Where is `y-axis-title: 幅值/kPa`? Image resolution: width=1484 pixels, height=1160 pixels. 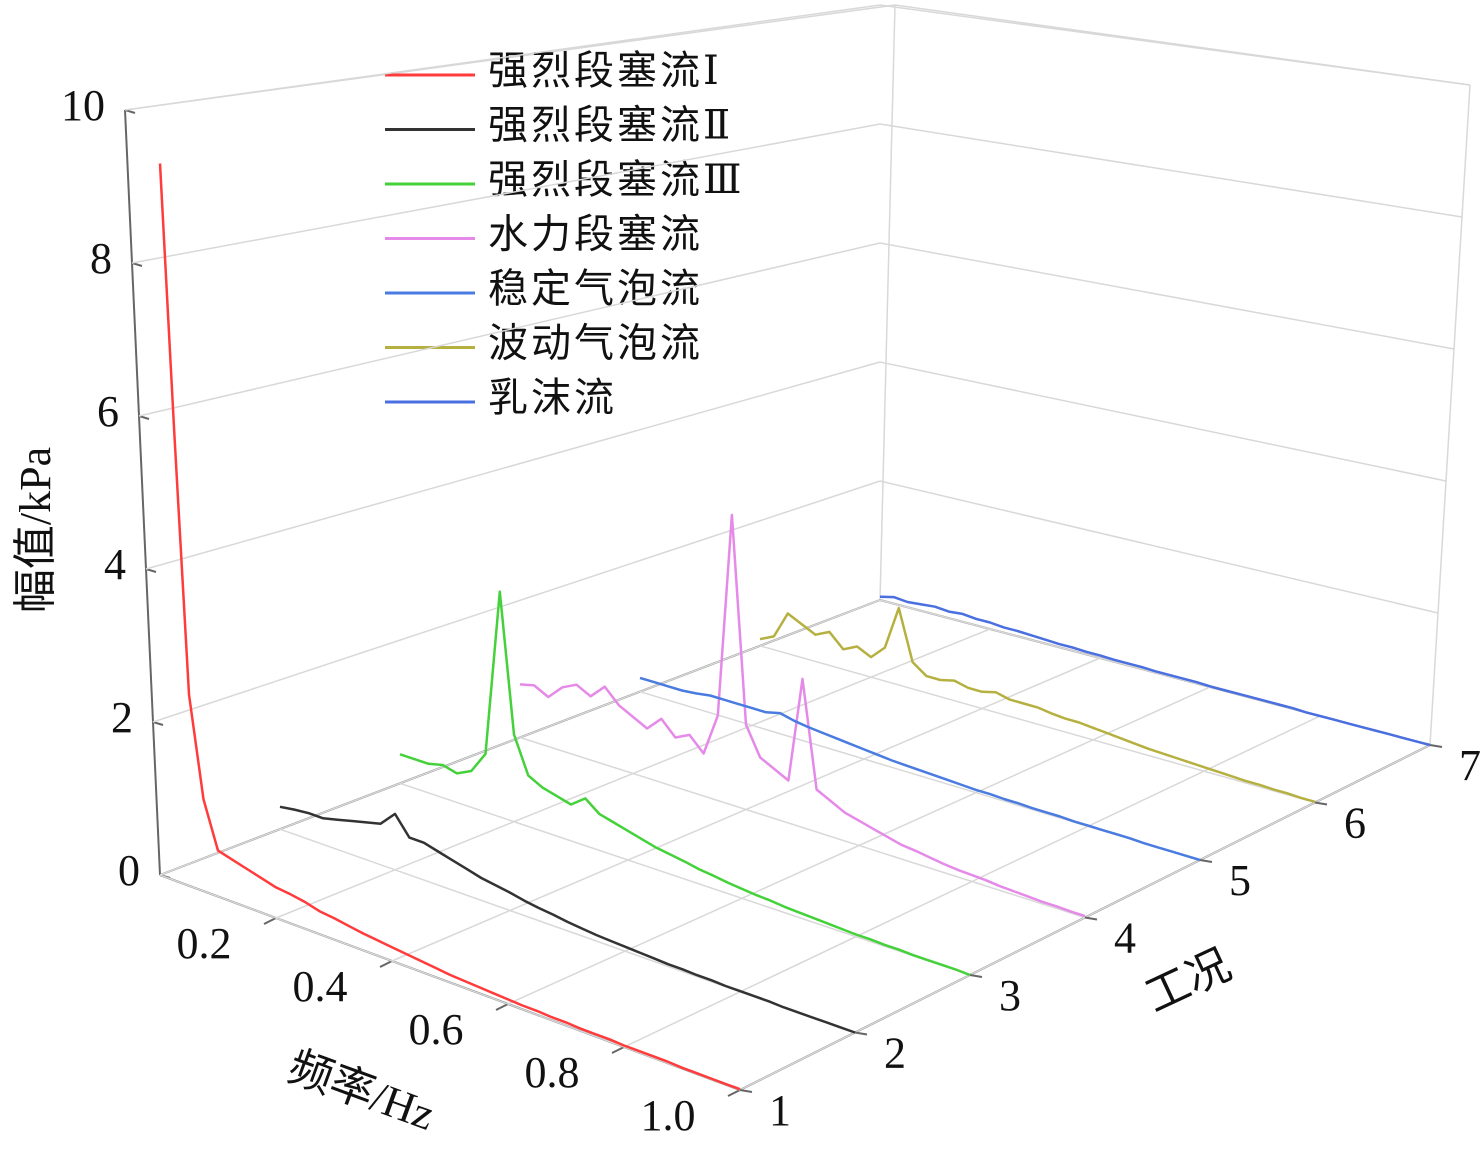
y-axis-title: 幅值/kPa is located at coordinates (35, 530).